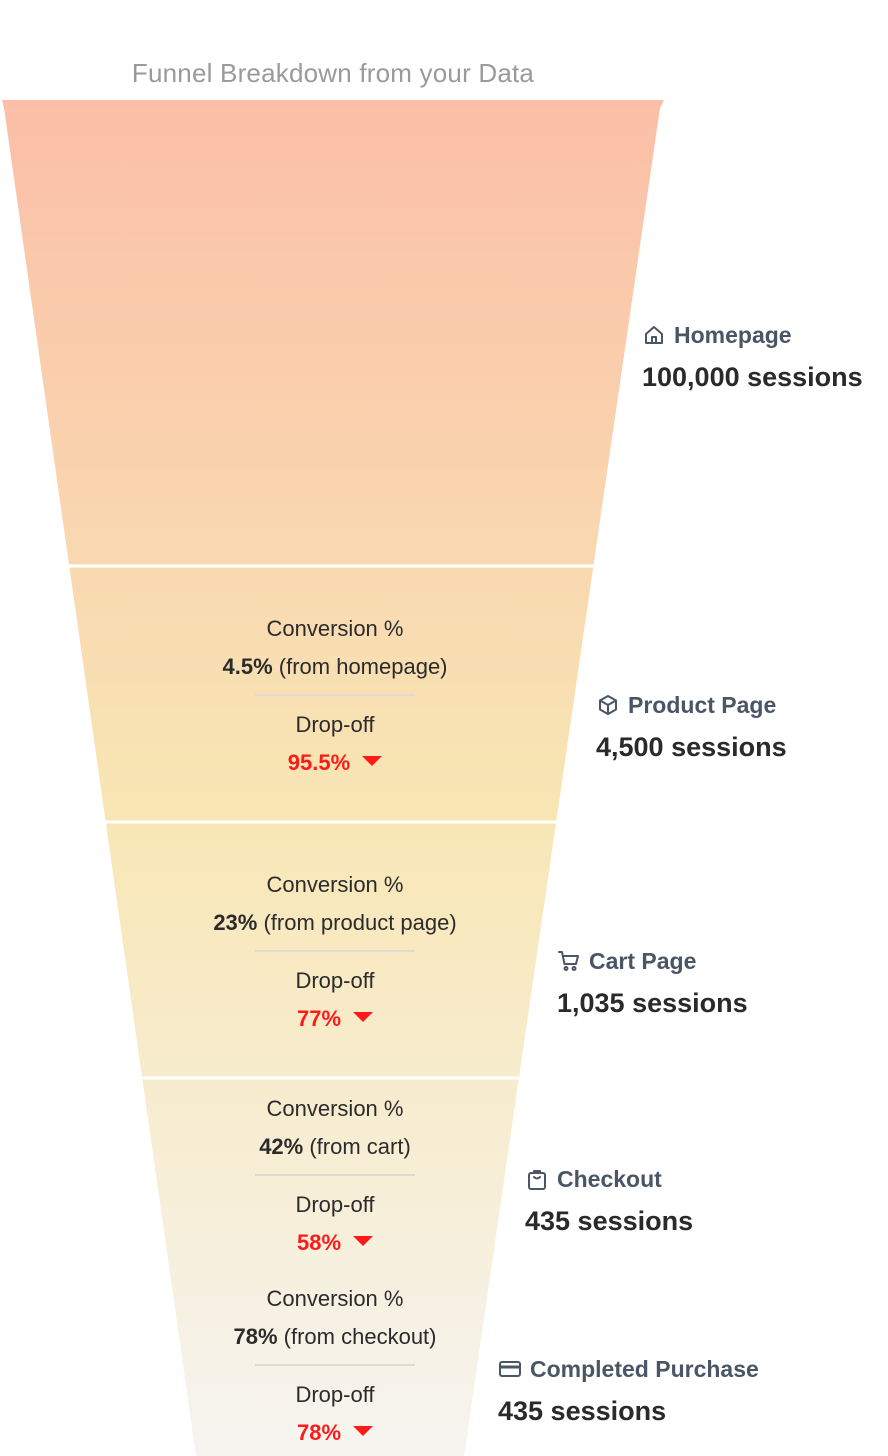  Describe the element at coordinates (360, 922) in the screenshot. I see `conversion-from: (from product page)` at that location.